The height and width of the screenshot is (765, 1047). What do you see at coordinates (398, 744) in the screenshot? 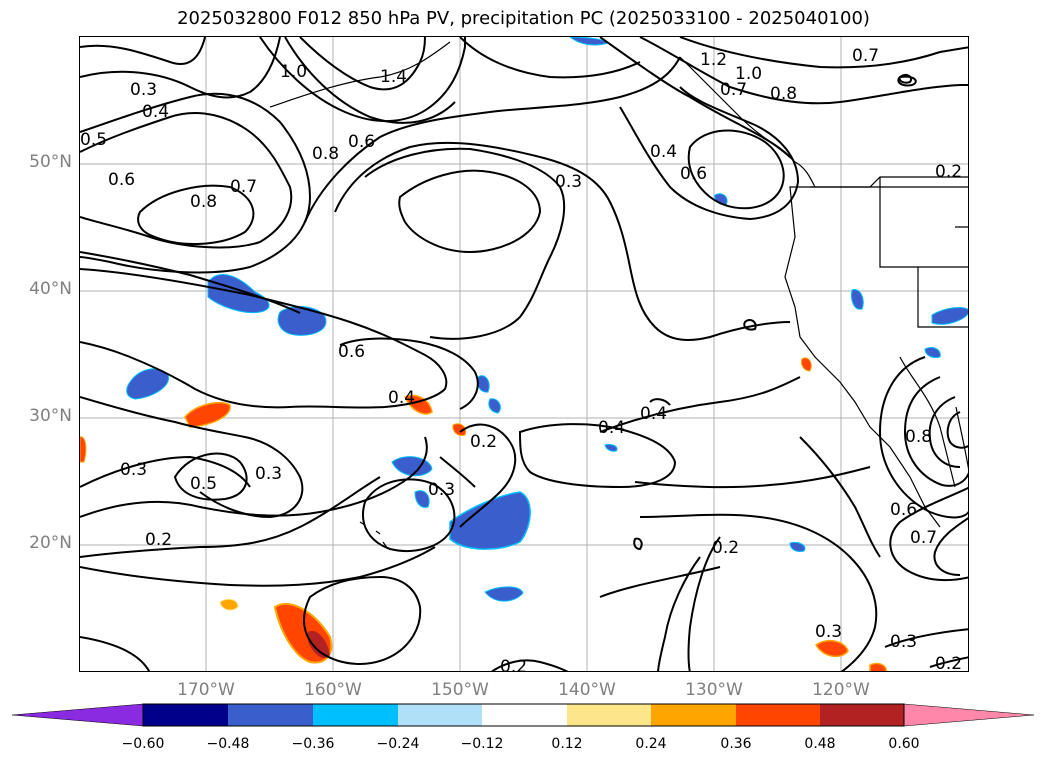
I see `colorbar-tick: −0.24` at bounding box center [398, 744].